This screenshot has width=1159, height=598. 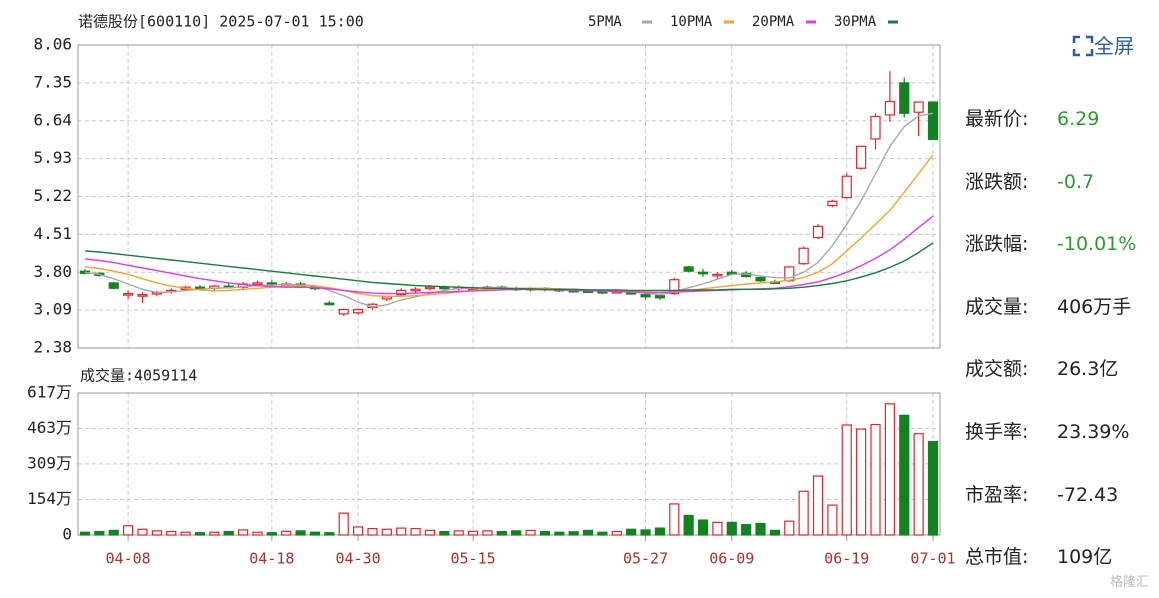 What do you see at coordinates (1060, 135) in the screenshot?
I see `info-row: 最新价: 6.29` at bounding box center [1060, 135].